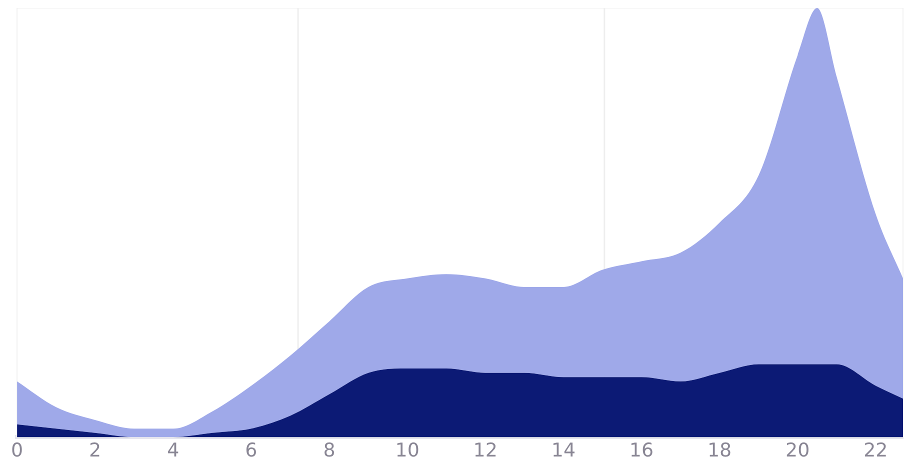 The image size is (917, 474). I want to click on x-tick-label: 10, so click(407, 451).